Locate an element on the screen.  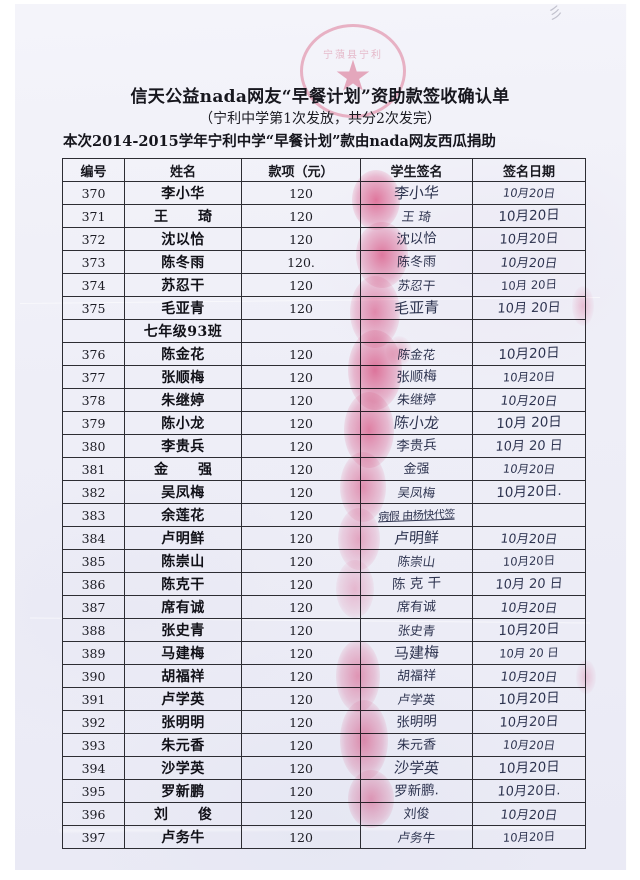
cell-student-id: 373 is located at coordinates (93, 262).